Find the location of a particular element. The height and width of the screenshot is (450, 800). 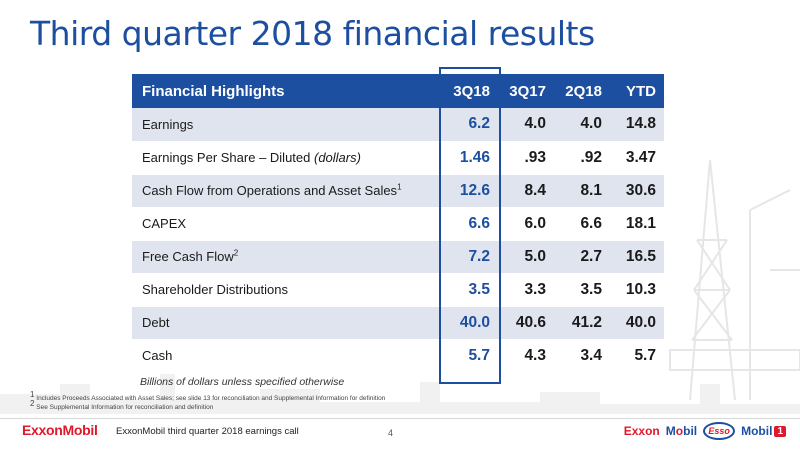

footnote-marker: 1 is located at coordinates (399, 187).